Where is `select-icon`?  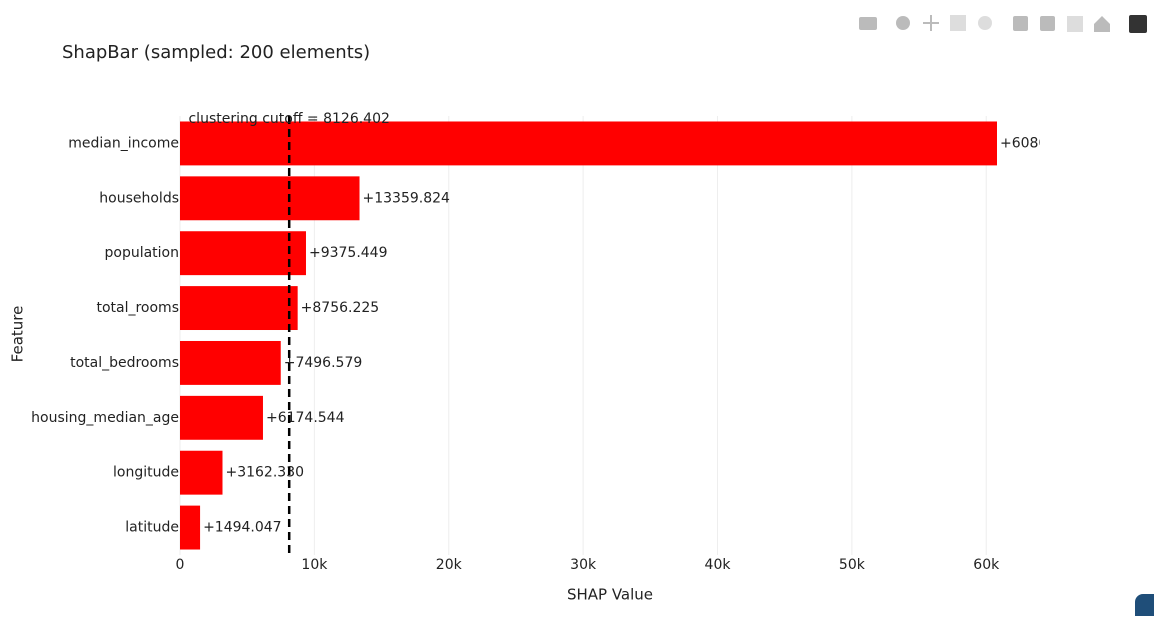
select-icon is located at coordinates (958, 23).